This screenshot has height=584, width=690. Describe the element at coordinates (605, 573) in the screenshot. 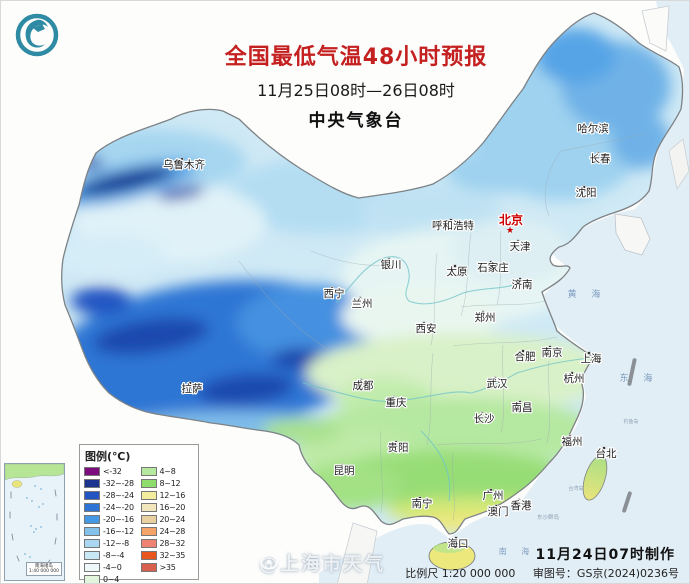

I see `approval-number: 审图号：GS京(2024)0236号` at that location.